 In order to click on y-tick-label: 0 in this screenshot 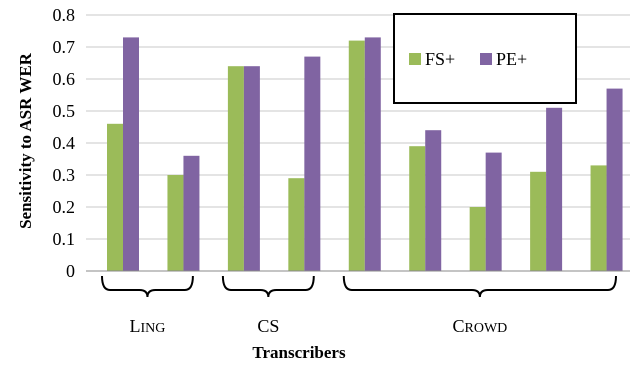, I will do `click(70, 271)`.